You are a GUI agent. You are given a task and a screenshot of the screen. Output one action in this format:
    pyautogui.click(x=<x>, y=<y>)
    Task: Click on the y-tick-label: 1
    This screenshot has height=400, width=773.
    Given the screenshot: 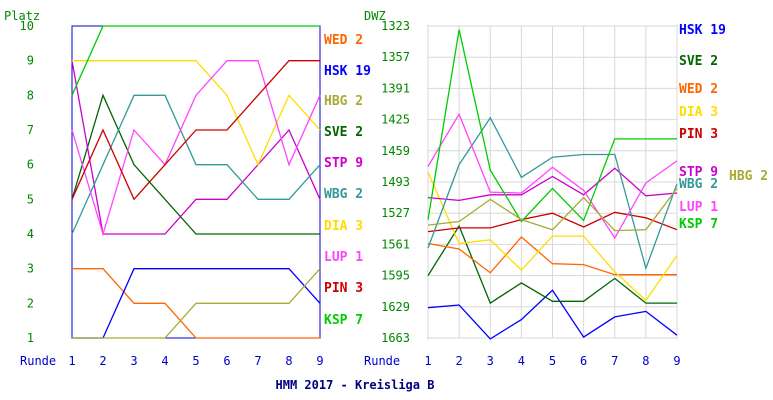 What is the action you would take?
    pyautogui.click(x=30, y=338)
    